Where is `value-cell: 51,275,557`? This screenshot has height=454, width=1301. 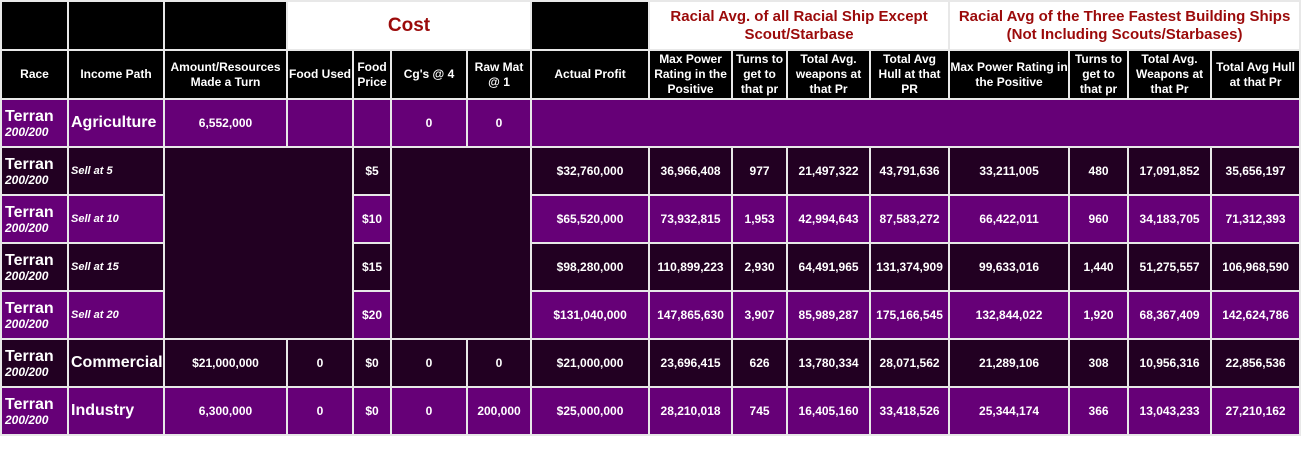 value-cell: 51,275,557 is located at coordinates (1170, 267).